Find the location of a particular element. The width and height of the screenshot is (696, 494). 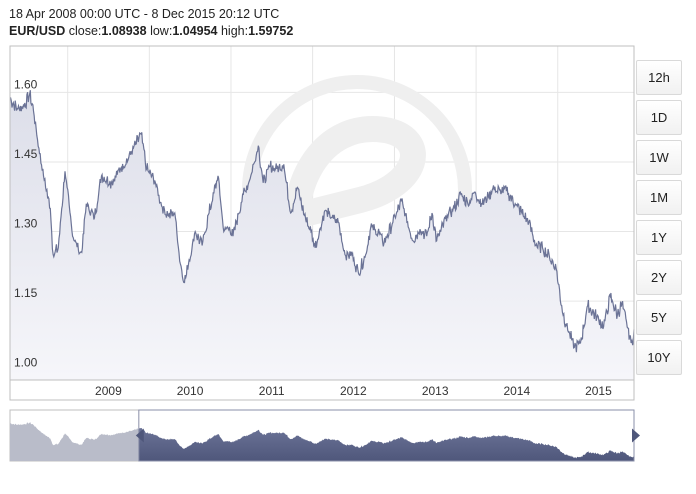

range-button-12h: 12h is located at coordinates (659, 77).